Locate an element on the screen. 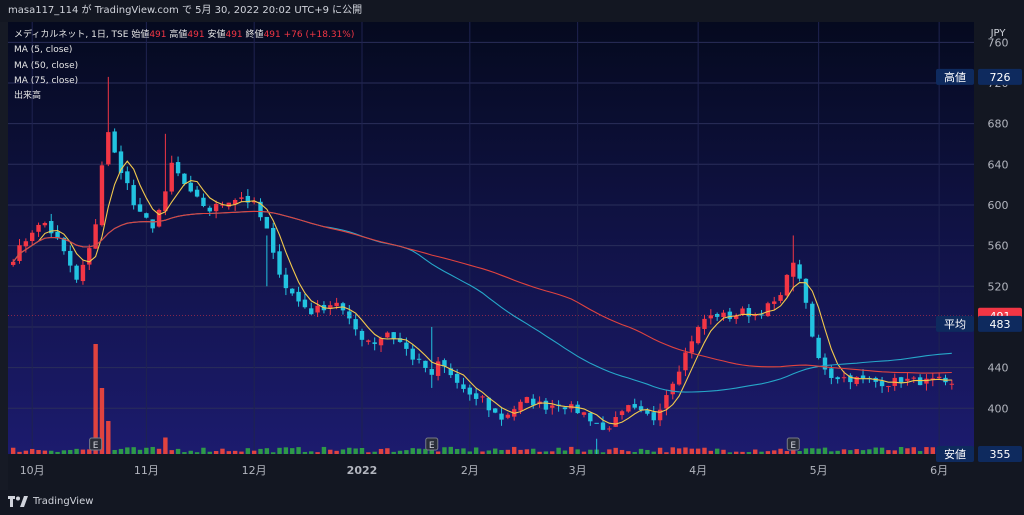 This screenshot has width=1024, height=515. brand: TradingView is located at coordinates (50, 501).